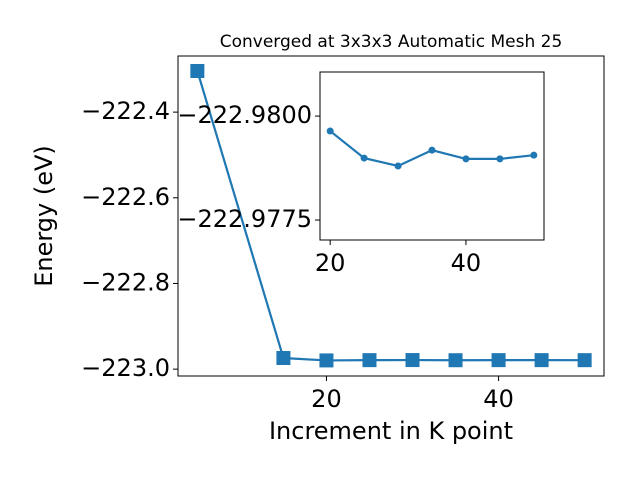  I want to click on y-tick-label: −222.9775, so click(244, 219).